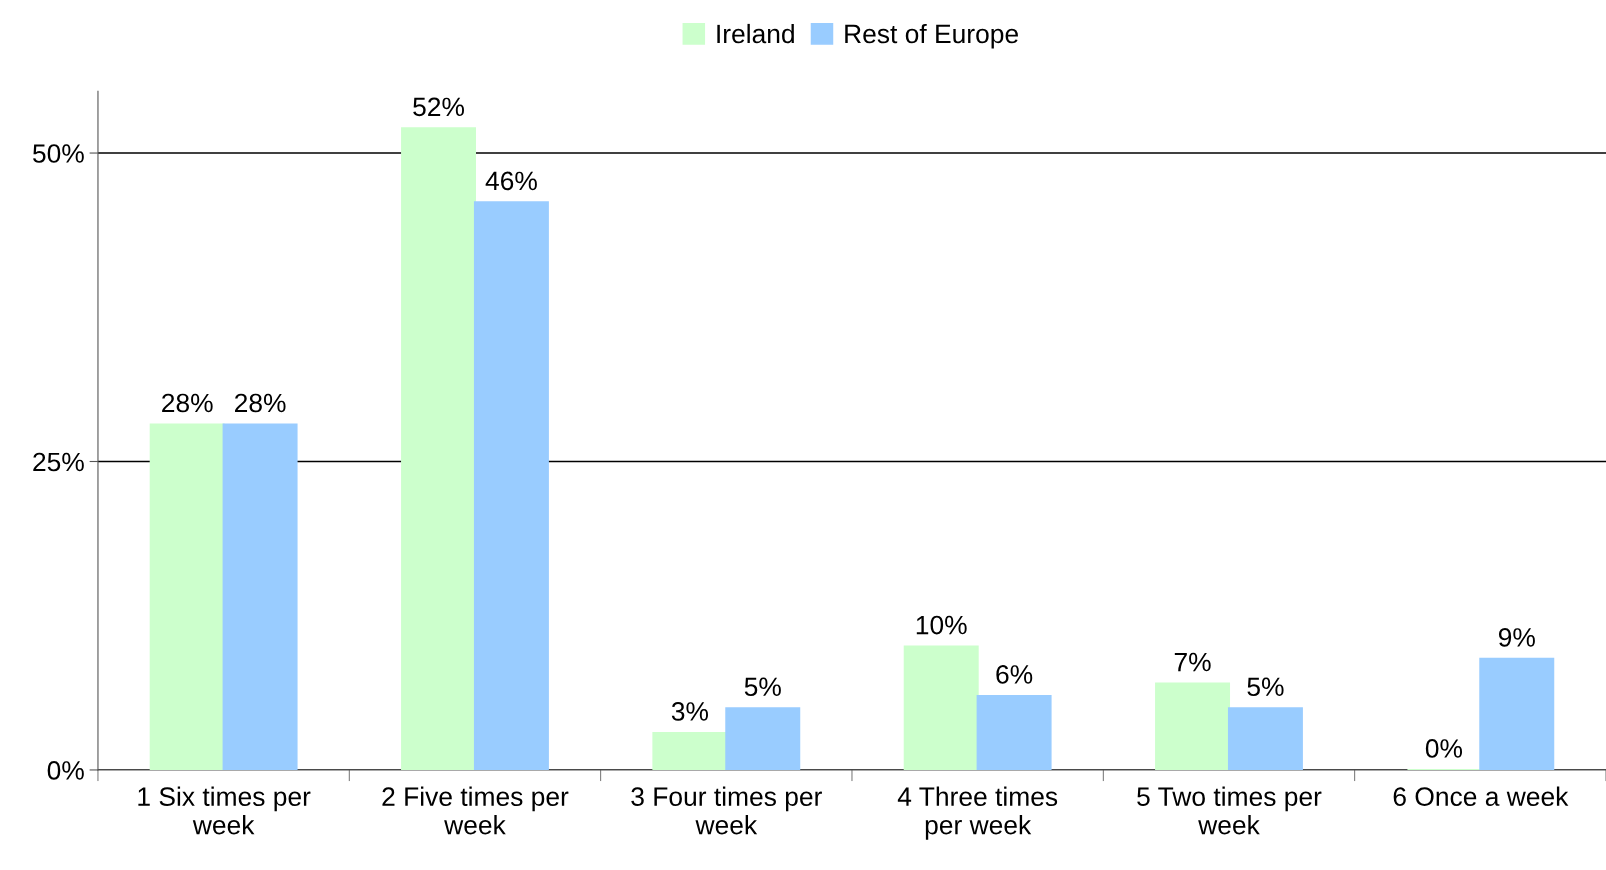 This screenshot has width=1606, height=870. I want to click on y-tick-label: 50%, so click(58, 153).